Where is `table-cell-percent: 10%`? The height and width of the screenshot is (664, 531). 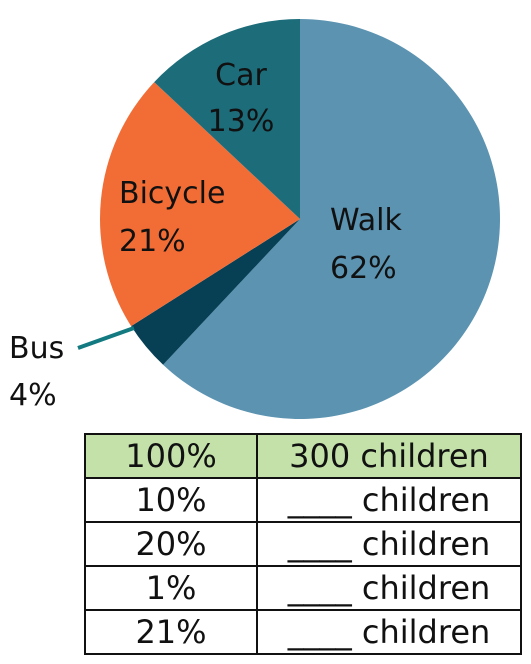 table-cell-percent: 10% is located at coordinates (171, 500).